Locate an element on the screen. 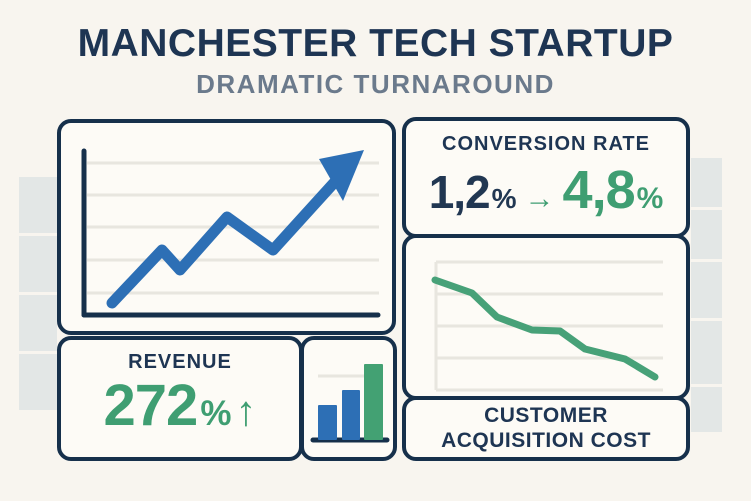 This screenshot has width=751, height=501. conversion-rate-heading: CONVERSION RATE is located at coordinates (546, 144).